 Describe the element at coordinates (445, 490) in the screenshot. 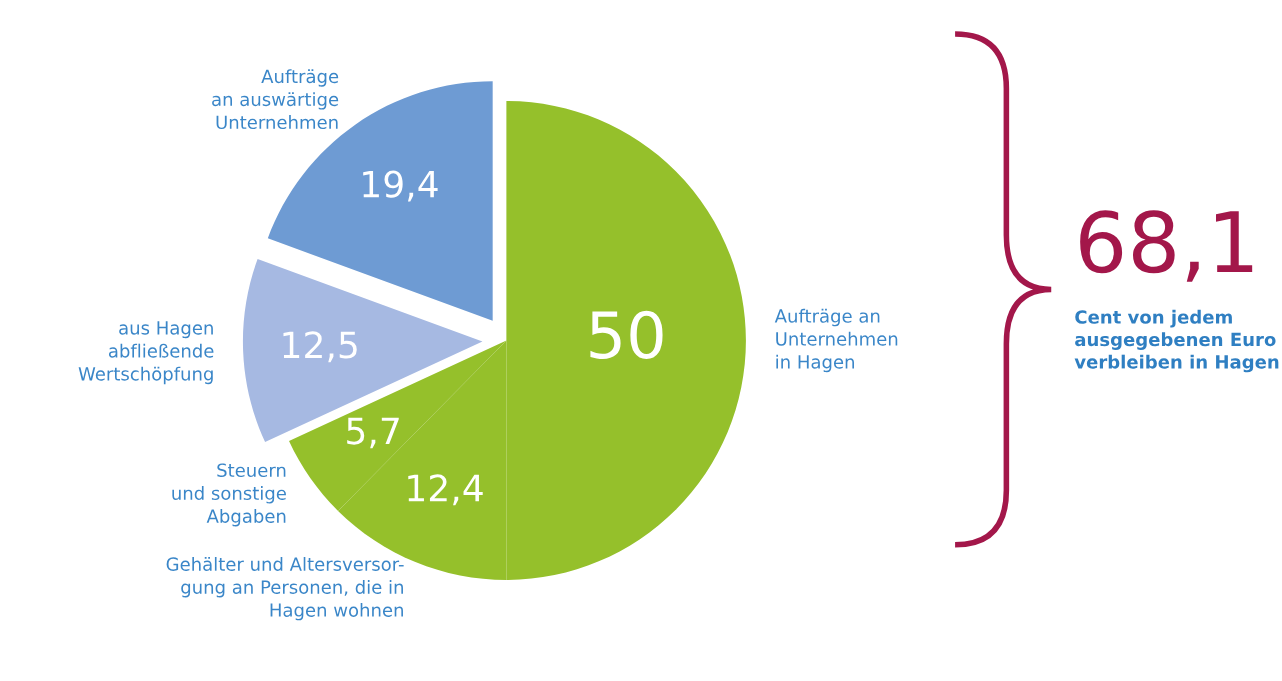

I see `data-label: 12,4` at that location.